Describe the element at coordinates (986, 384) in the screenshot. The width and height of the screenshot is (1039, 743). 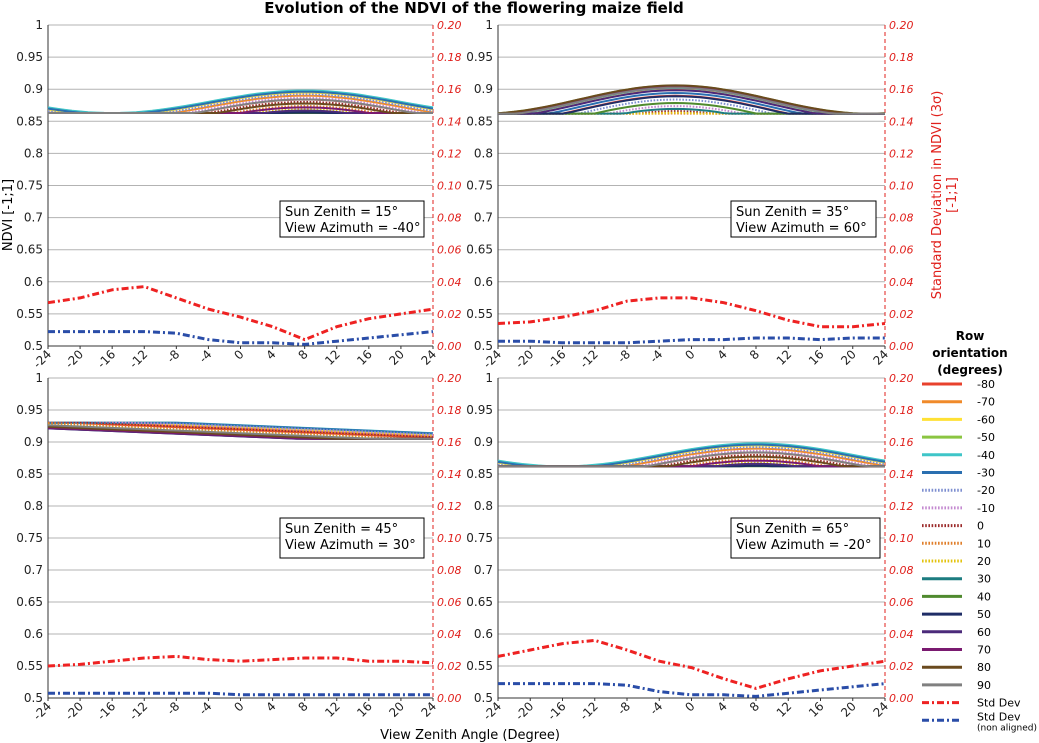
I see `legend-label: -80` at that location.